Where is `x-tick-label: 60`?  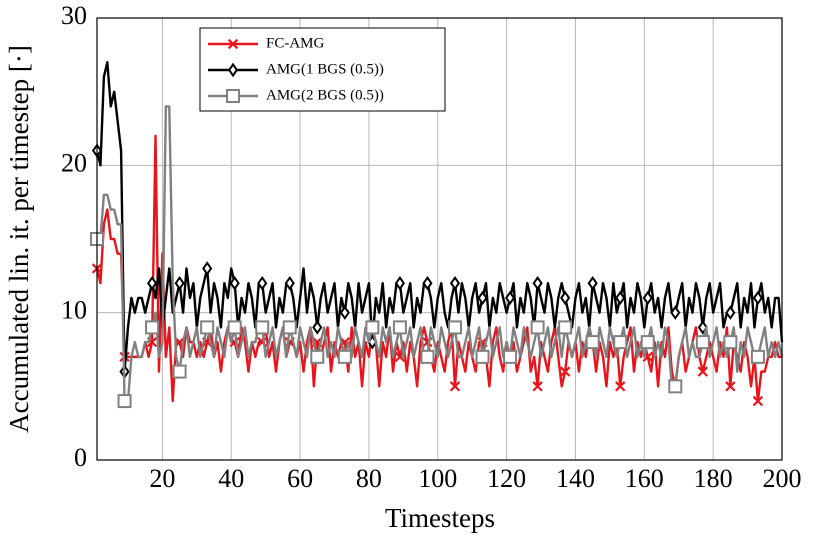 x-tick-label: 60 is located at coordinates (300, 478).